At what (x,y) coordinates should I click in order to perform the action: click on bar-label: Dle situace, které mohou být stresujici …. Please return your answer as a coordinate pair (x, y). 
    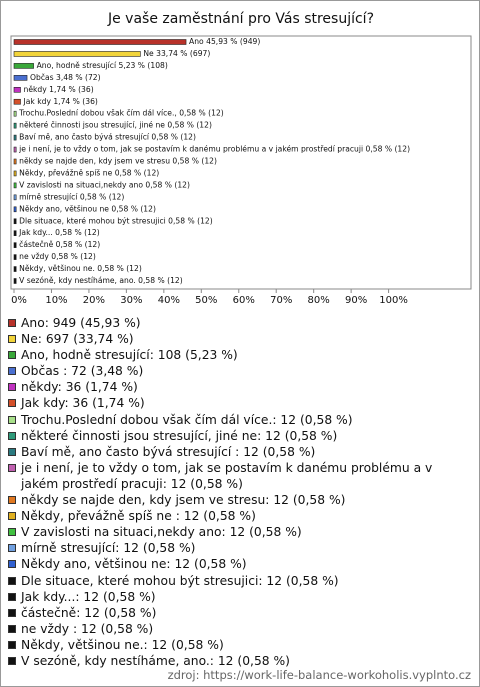
    Looking at the image, I should click on (116, 220).